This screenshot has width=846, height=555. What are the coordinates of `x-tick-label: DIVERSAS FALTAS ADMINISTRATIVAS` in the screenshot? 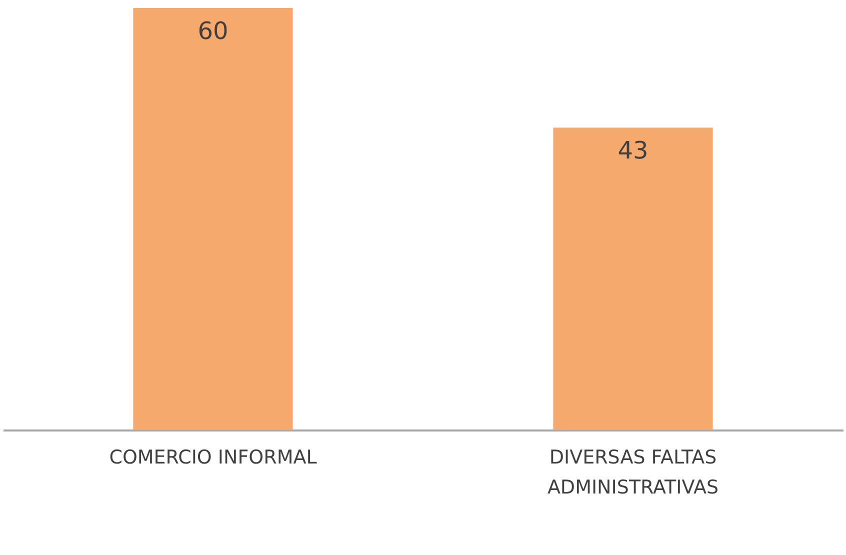 It's located at (633, 472).